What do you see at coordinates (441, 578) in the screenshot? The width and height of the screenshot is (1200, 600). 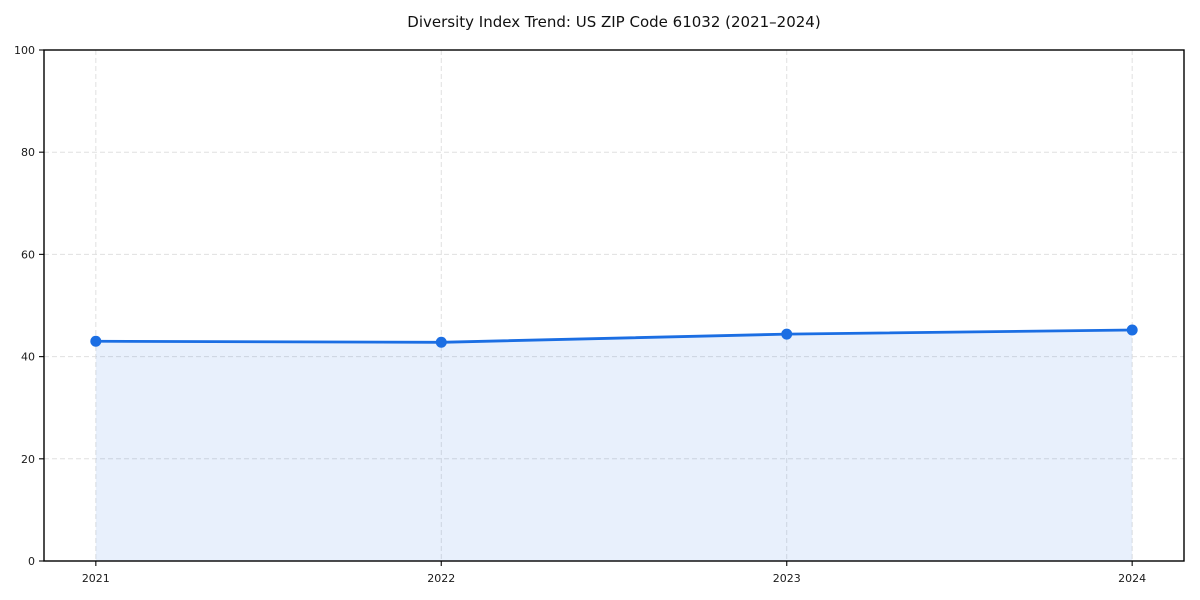 I see `x-tick-label: 2022` at bounding box center [441, 578].